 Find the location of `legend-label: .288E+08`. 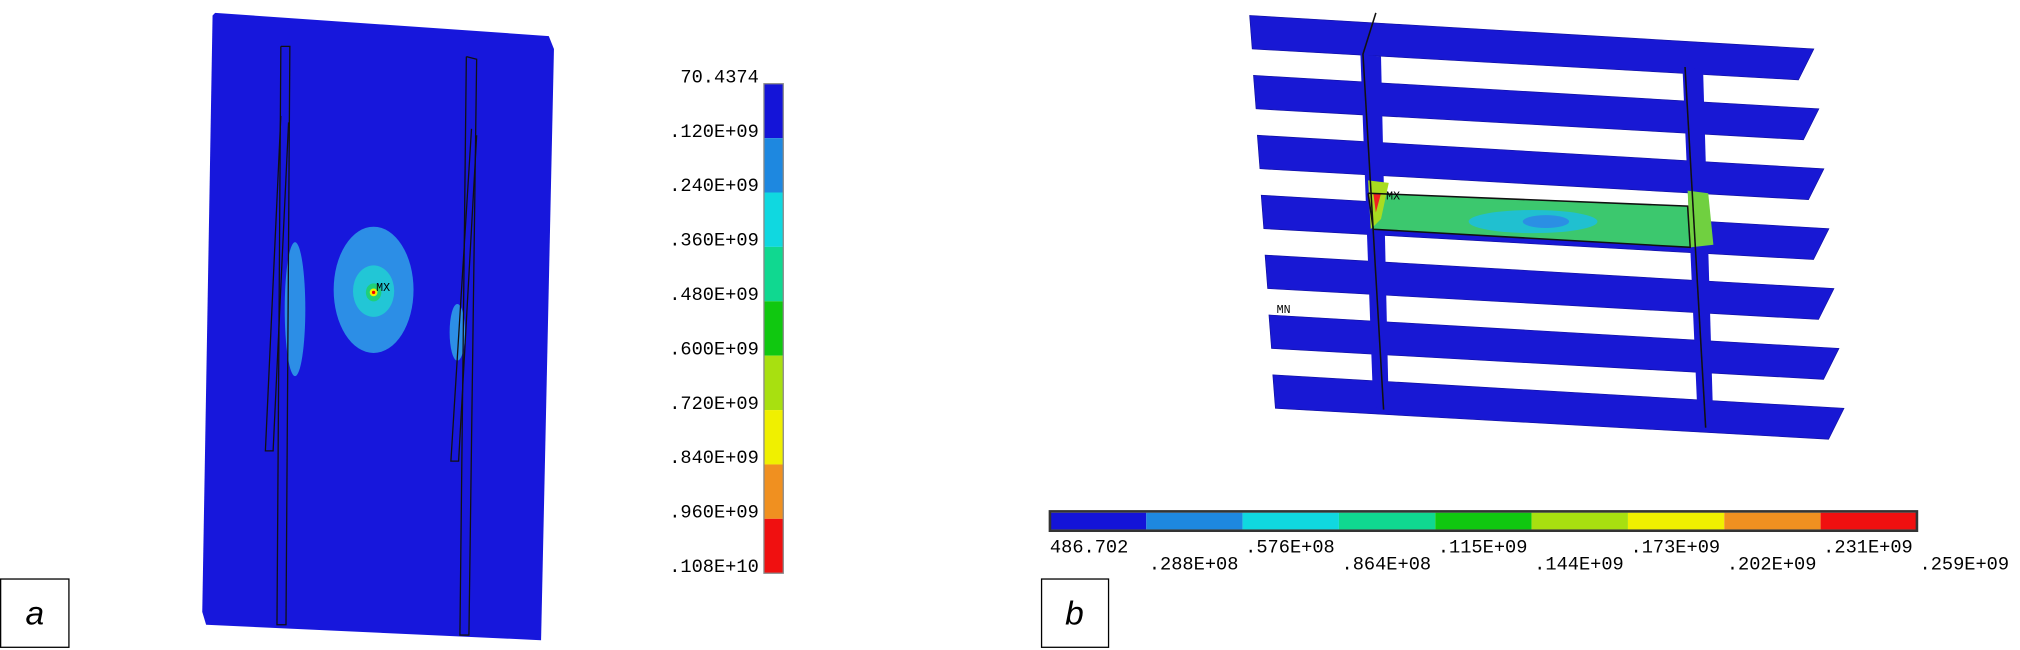

legend-label: .288E+08 is located at coordinates (1194, 564).